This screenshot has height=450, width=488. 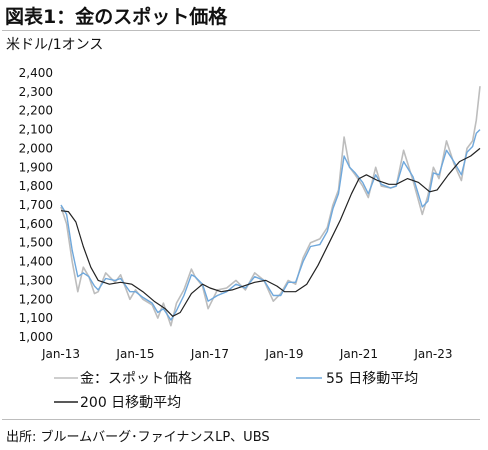 What do you see at coordinates (36, 280) in the screenshot?
I see `y-tick-label: 1,300` at bounding box center [36, 280].